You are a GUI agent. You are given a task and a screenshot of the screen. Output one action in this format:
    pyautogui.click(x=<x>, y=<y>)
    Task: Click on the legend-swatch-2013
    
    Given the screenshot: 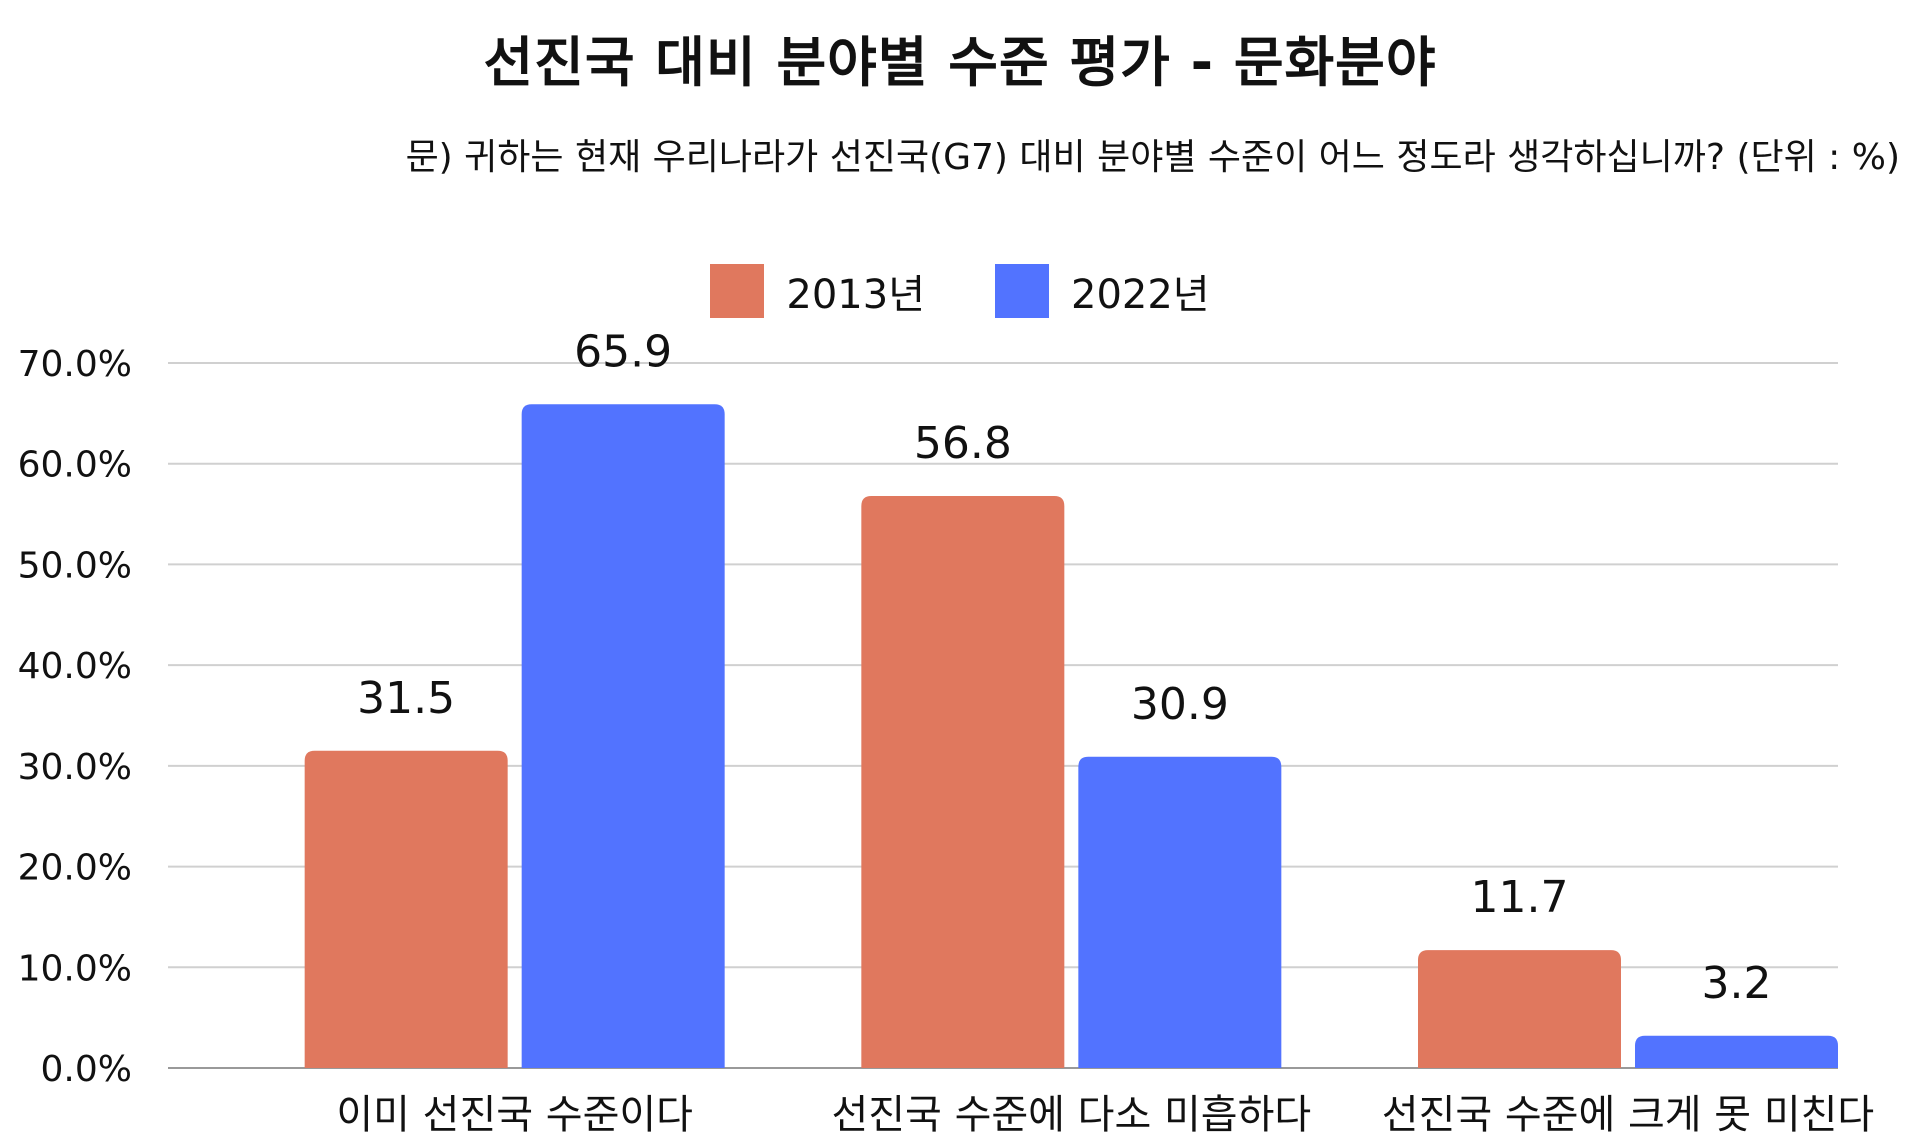 What is the action you would take?
    pyautogui.click(x=737, y=291)
    